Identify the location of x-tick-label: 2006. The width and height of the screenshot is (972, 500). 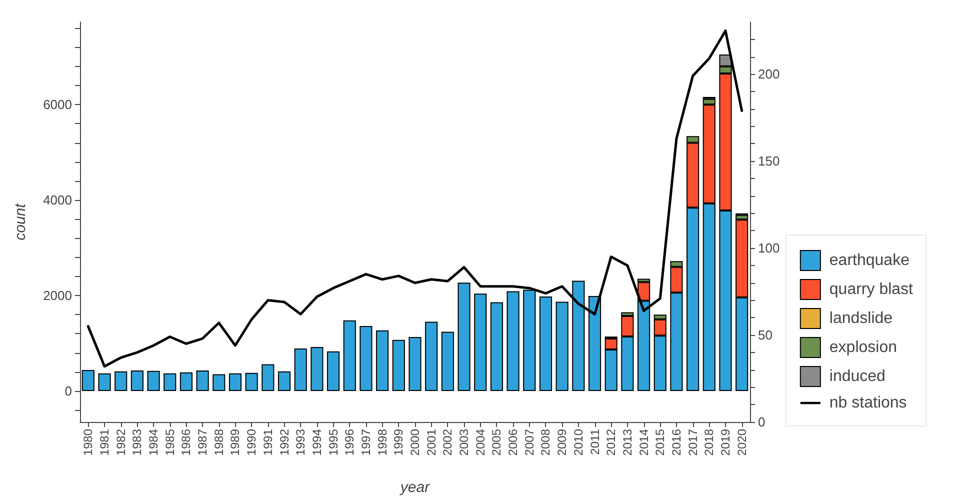
(513, 442).